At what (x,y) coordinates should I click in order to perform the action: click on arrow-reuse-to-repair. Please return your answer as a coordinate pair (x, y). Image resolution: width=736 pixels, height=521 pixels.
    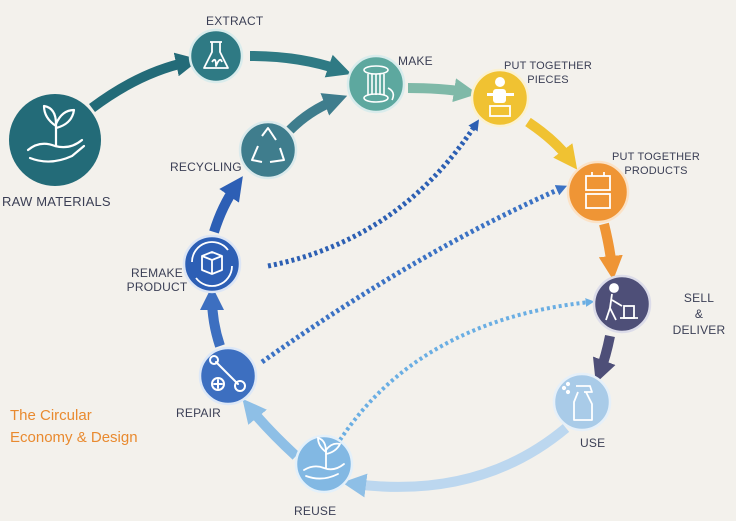
    Looking at the image, I should click on (271, 429).